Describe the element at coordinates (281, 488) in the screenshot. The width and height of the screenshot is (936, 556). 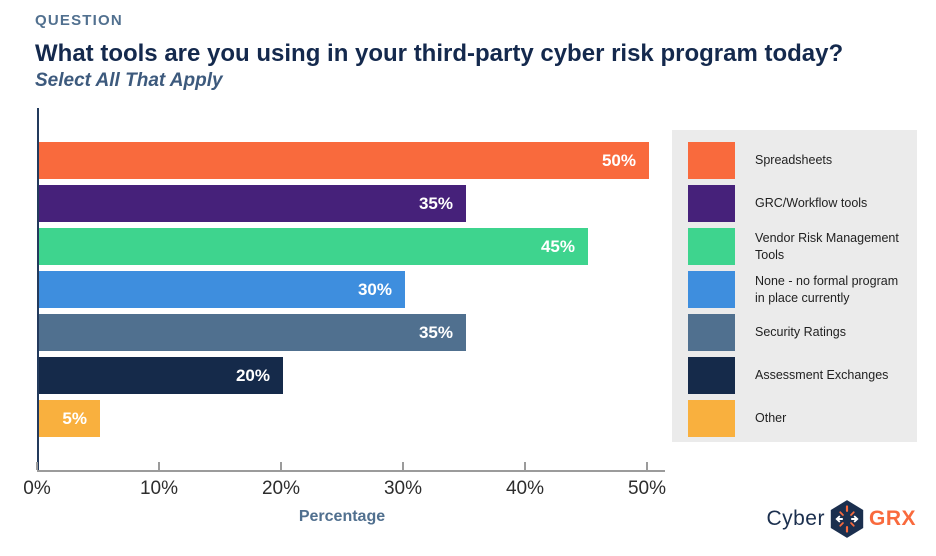
I see `x-tick-label: 20%` at that location.